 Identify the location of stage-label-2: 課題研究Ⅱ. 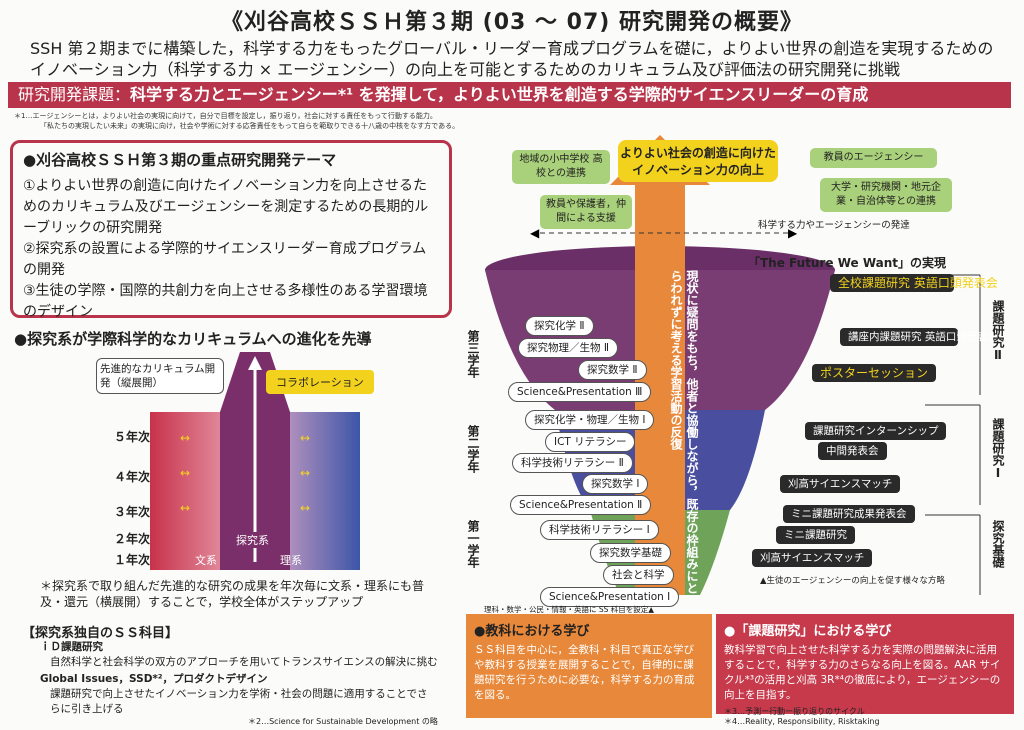
(998, 331).